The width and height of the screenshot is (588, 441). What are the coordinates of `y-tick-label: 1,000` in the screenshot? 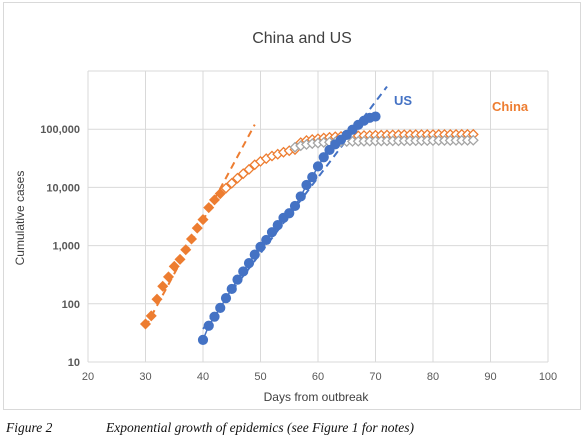 It's located at (66, 247).